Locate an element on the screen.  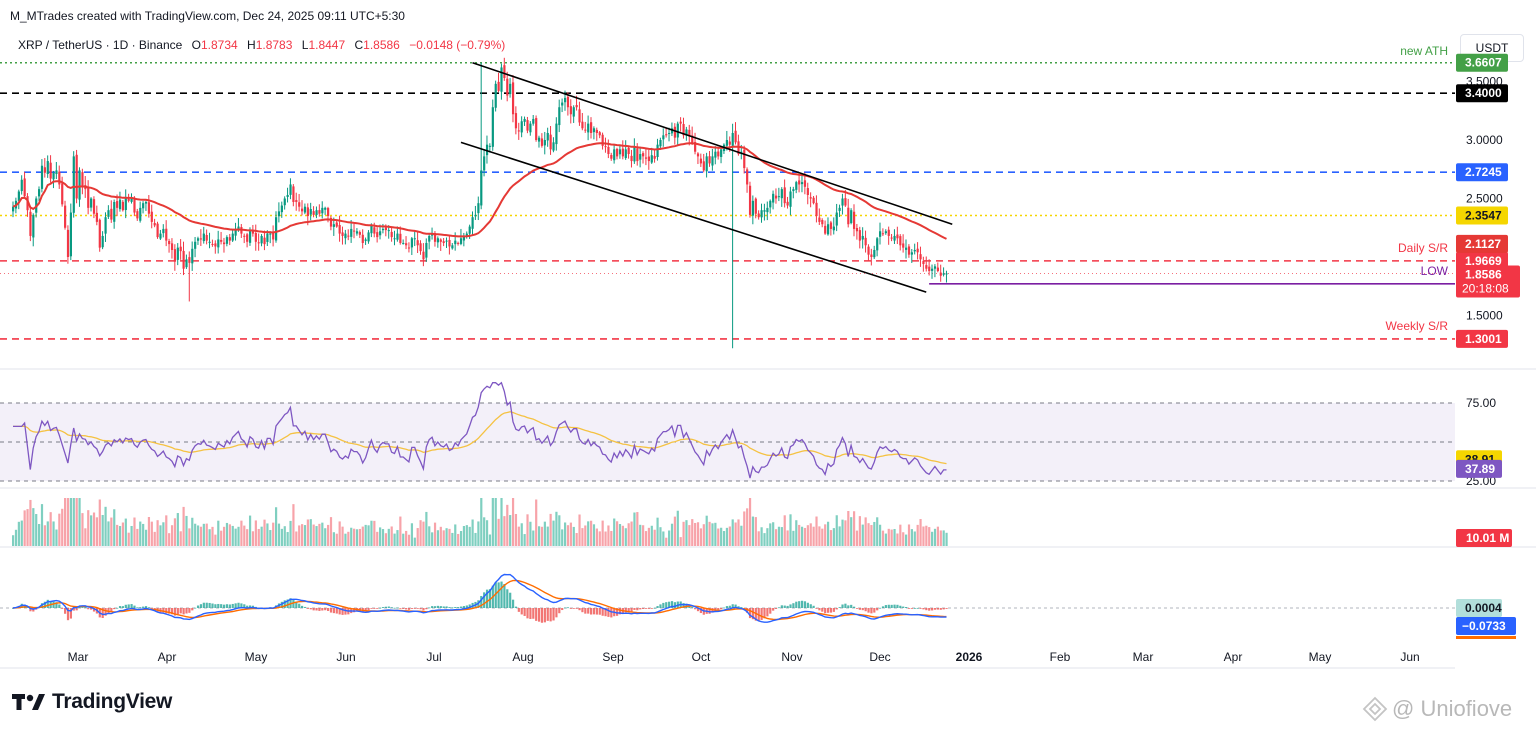
last-price-label: 1.8586 is located at coordinates (1483, 275).